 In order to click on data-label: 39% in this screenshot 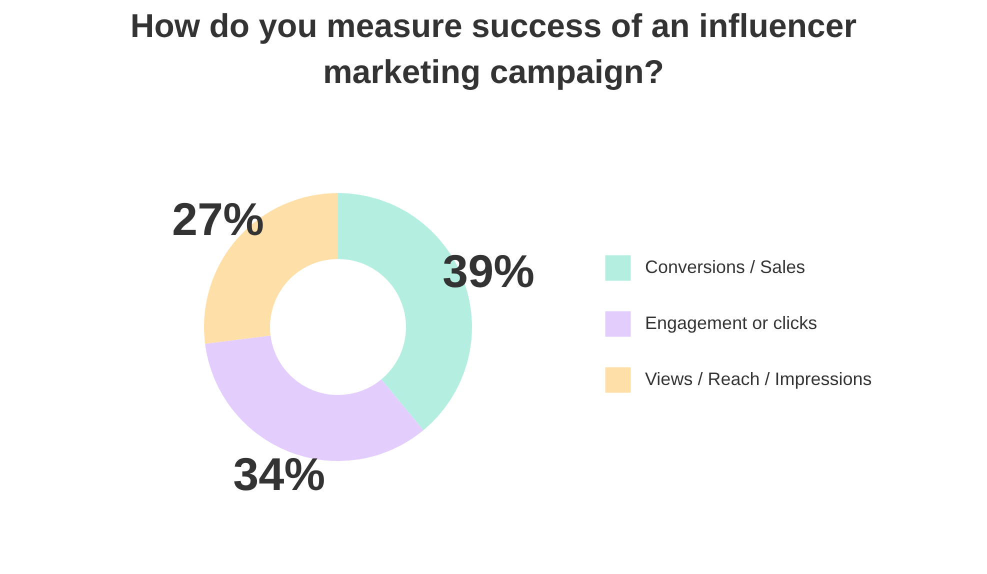, I will do `click(488, 270)`.